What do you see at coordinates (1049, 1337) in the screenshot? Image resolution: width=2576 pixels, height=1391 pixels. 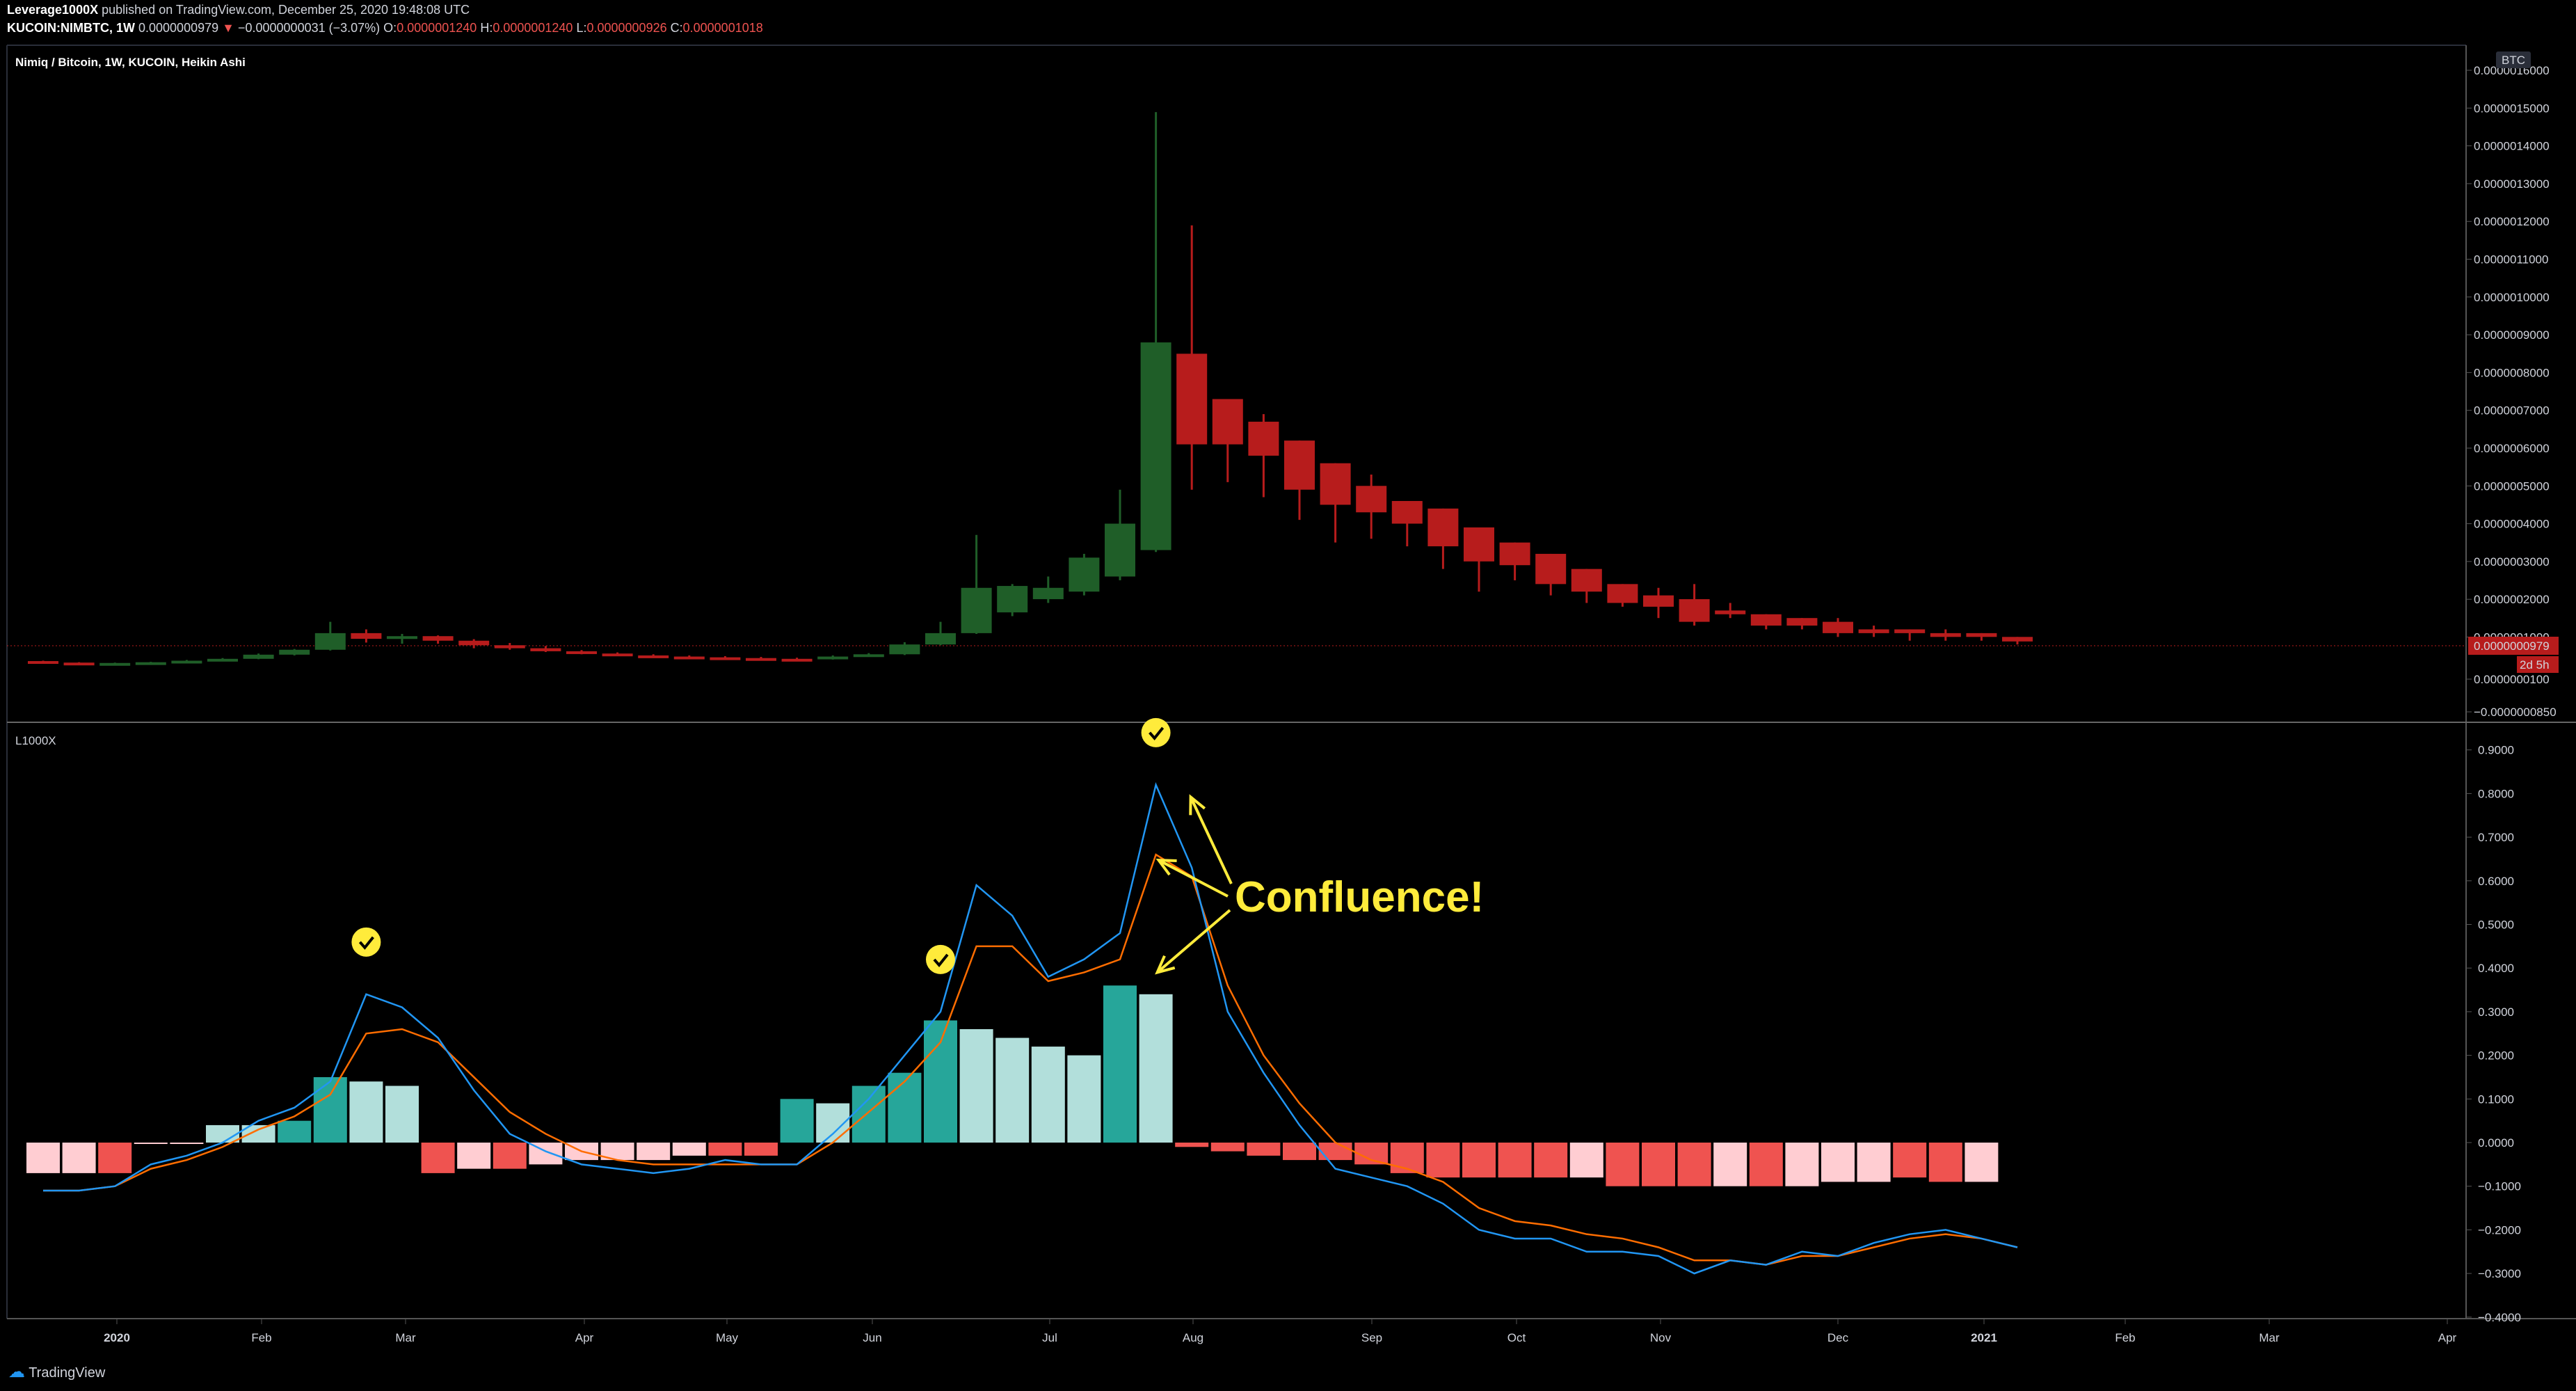 I see `time-tick-label: Jul` at bounding box center [1049, 1337].